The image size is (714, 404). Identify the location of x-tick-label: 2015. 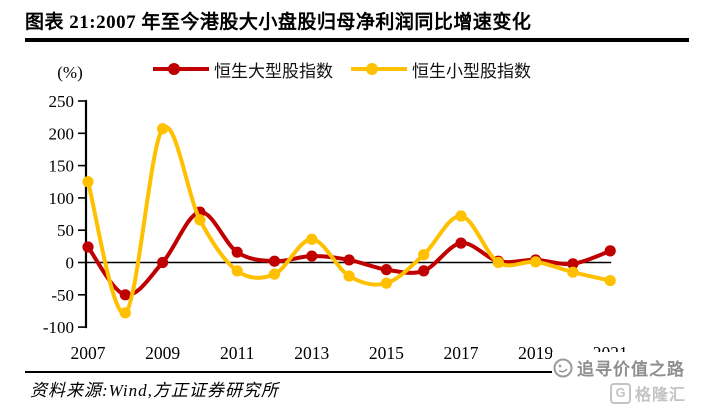
(386, 353).